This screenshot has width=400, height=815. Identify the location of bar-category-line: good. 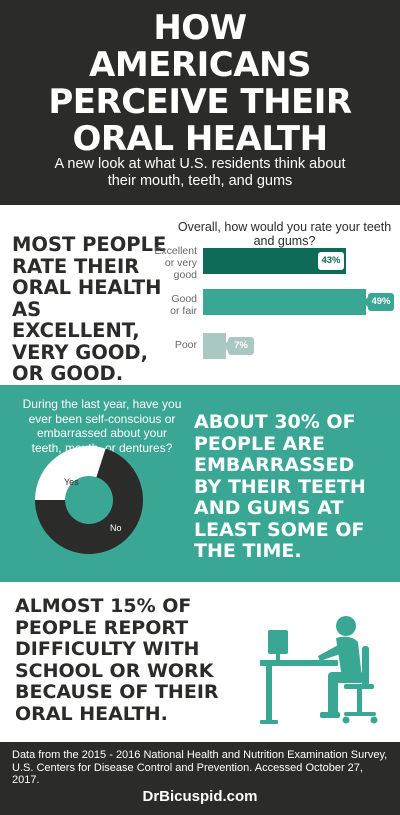
(185, 275).